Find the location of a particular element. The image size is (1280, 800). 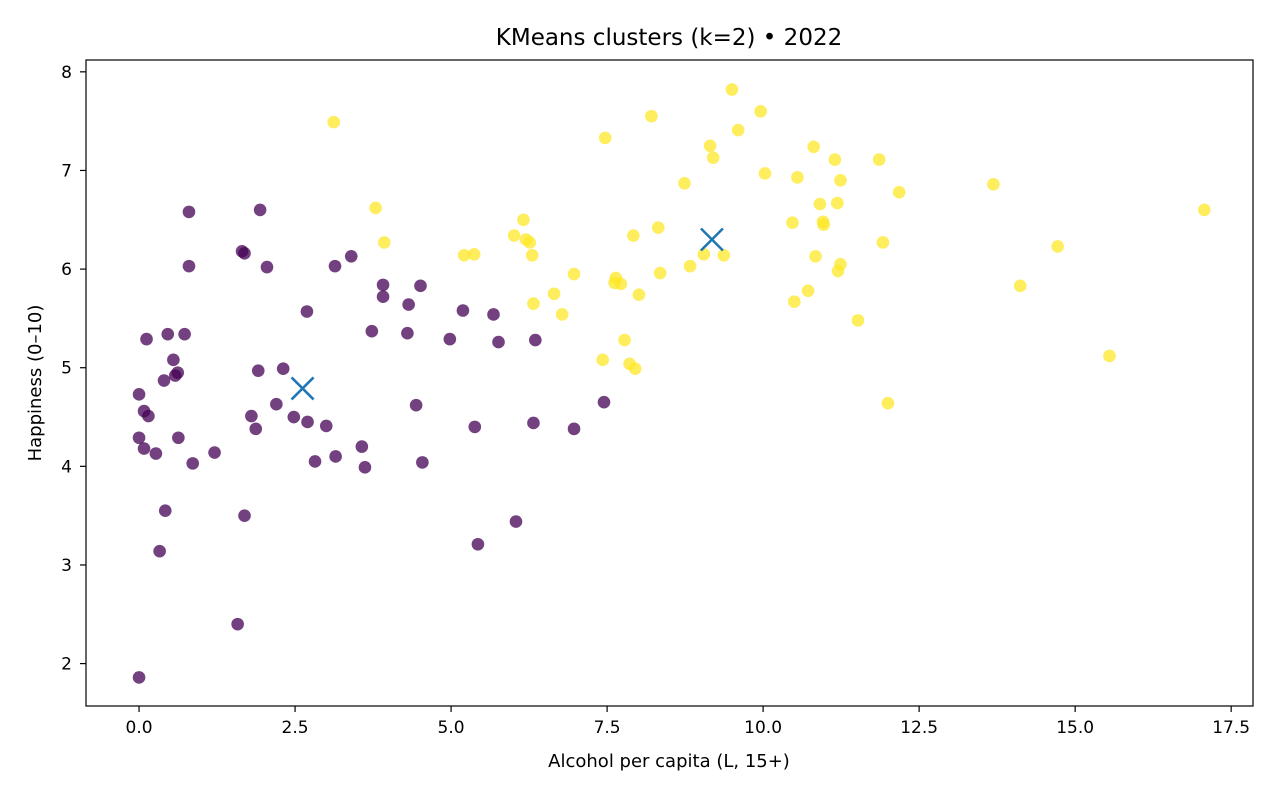

x-tick-label: 2.5 is located at coordinates (295, 728).